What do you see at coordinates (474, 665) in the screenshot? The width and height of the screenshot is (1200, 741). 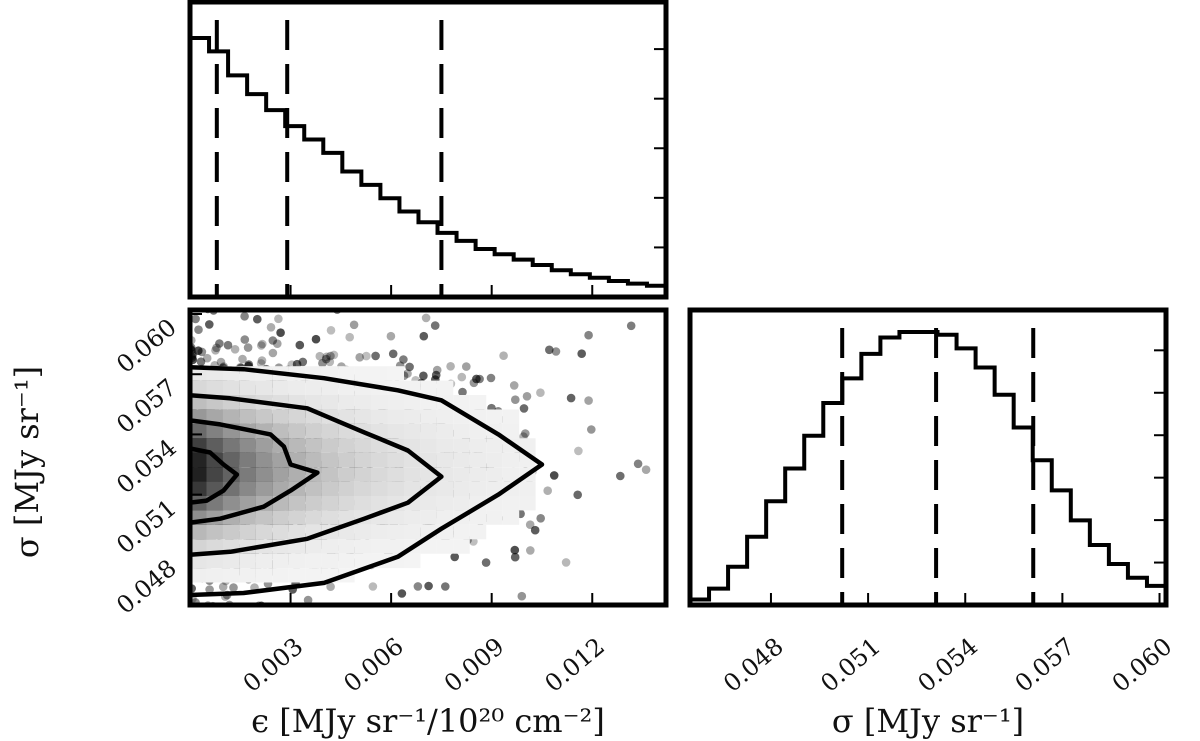 I see `joint-xtick-label: 0.009` at bounding box center [474, 665].